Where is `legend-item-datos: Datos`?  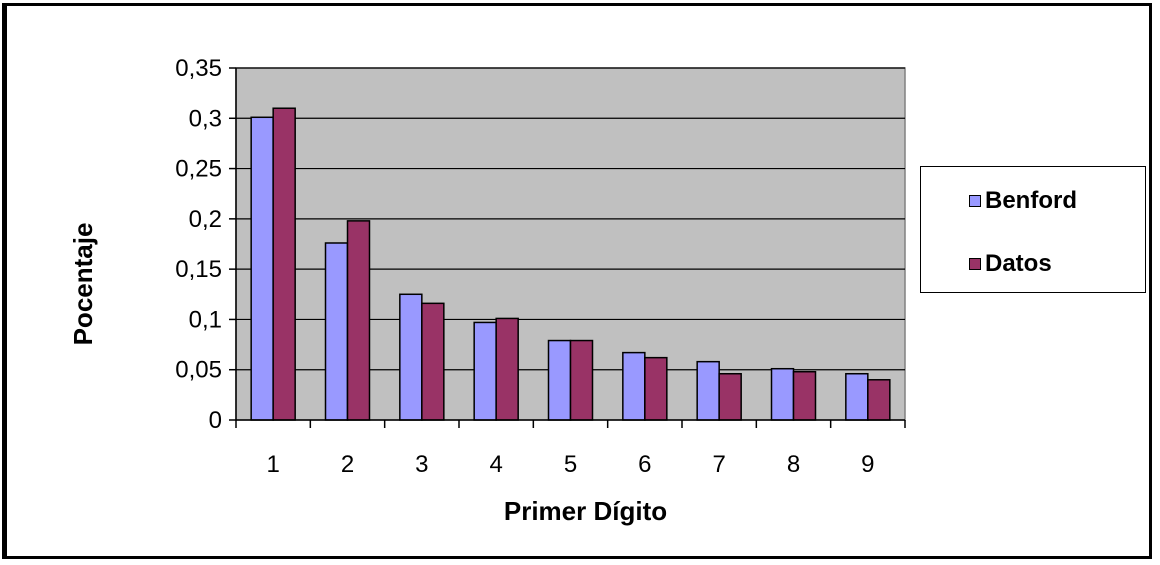 legend-item-datos: Datos is located at coordinates (1010, 264).